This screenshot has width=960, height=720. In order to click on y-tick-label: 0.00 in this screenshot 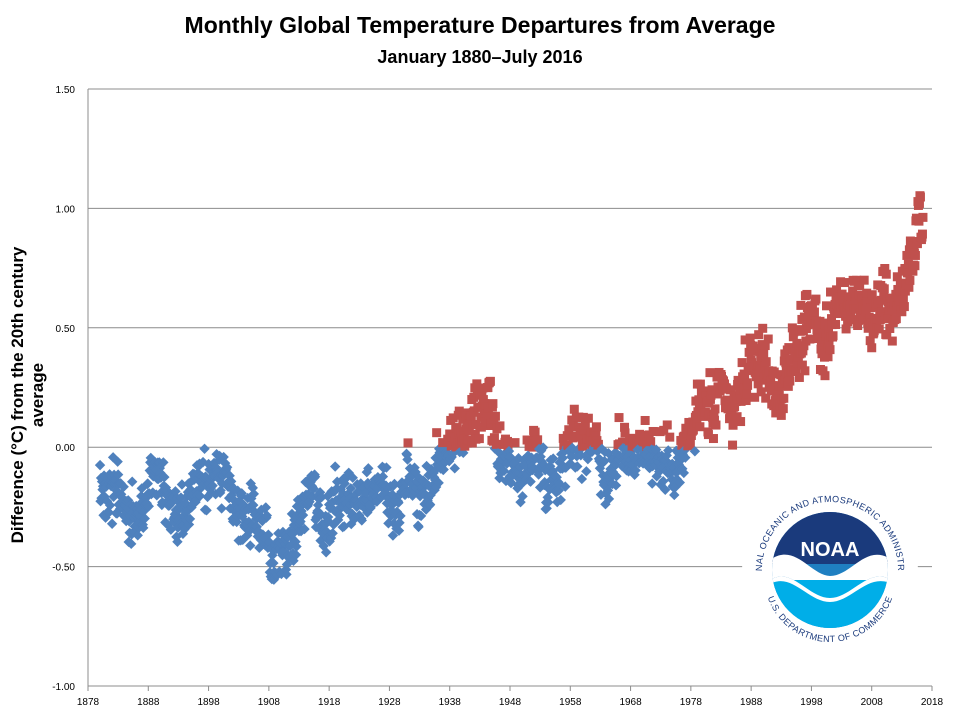, I will do `click(66, 448)`.